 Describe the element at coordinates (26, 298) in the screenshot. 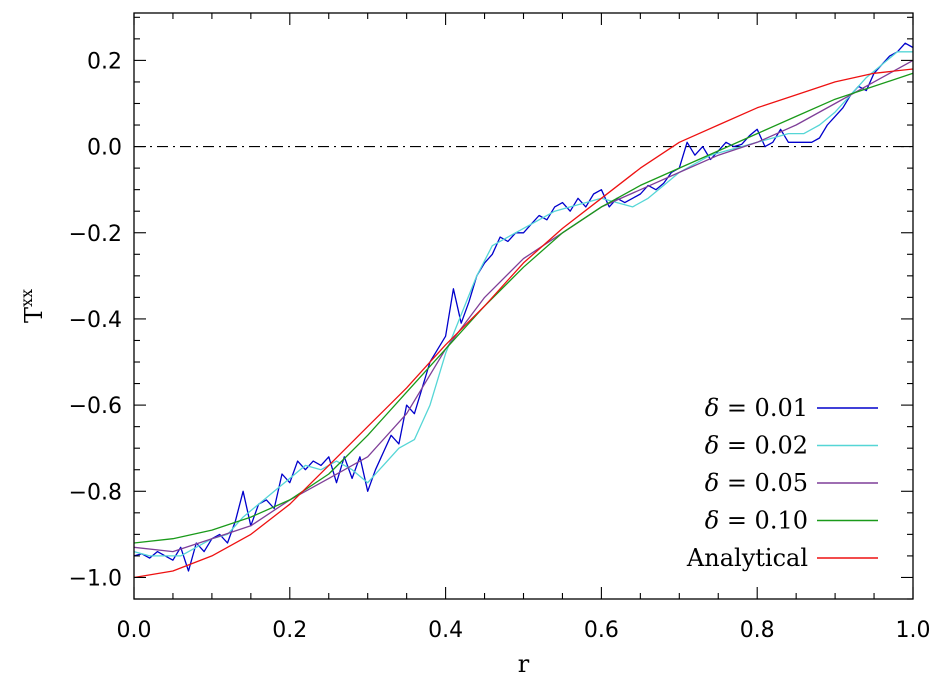

I see `y-axis-label-superscript: xx` at that location.